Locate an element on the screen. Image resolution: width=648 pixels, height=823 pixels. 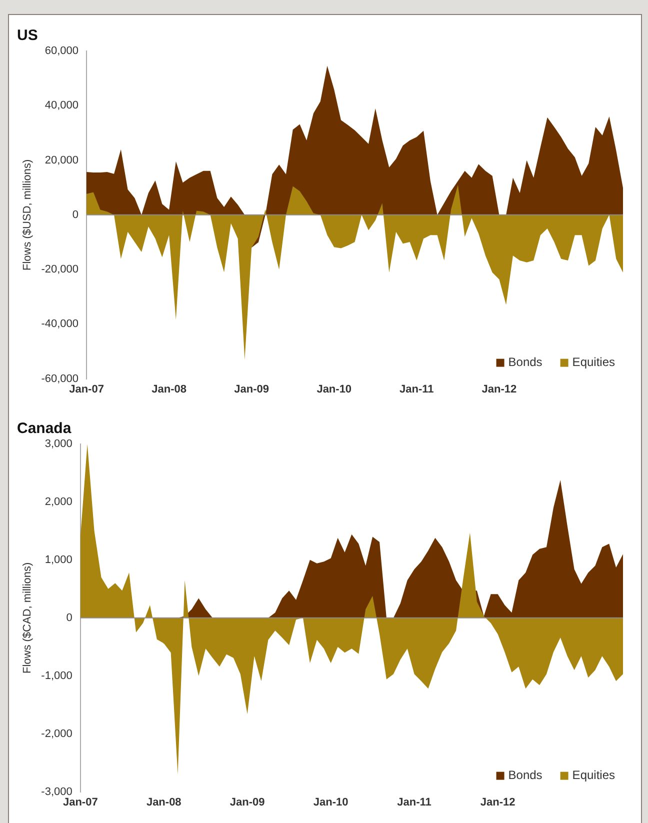
y-tick-label: -20,000 is located at coordinates (60, 270).